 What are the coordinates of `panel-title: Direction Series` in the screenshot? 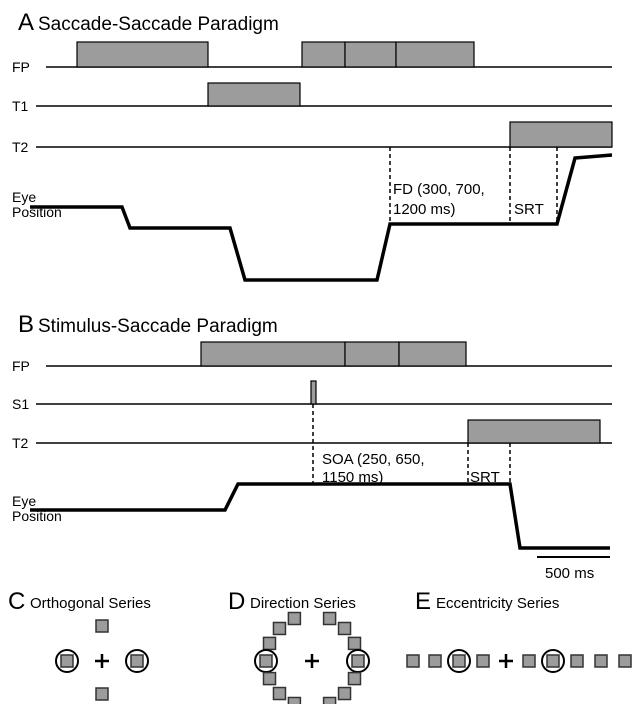 It's located at (303, 603).